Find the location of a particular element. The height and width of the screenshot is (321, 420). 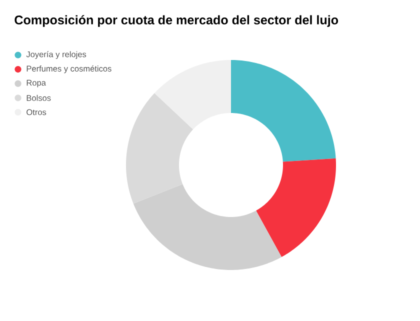

legend-label: Bolsos is located at coordinates (38, 97).